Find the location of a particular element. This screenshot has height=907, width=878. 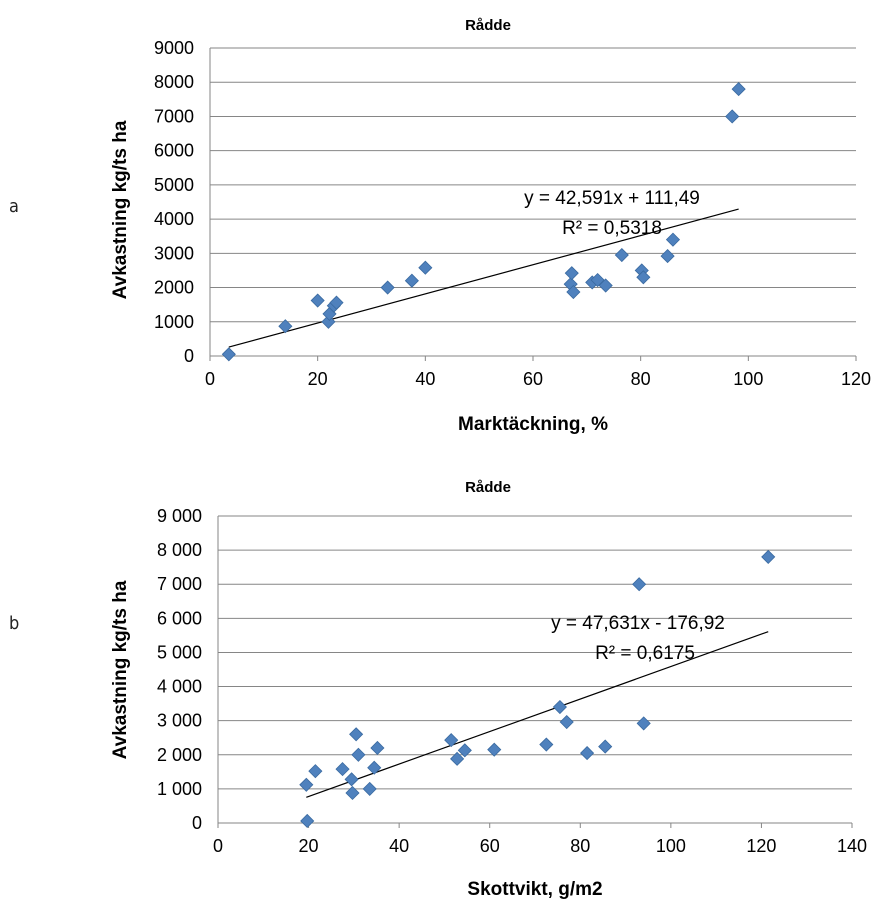

y-tick-label: 8000 is located at coordinates (174, 82).